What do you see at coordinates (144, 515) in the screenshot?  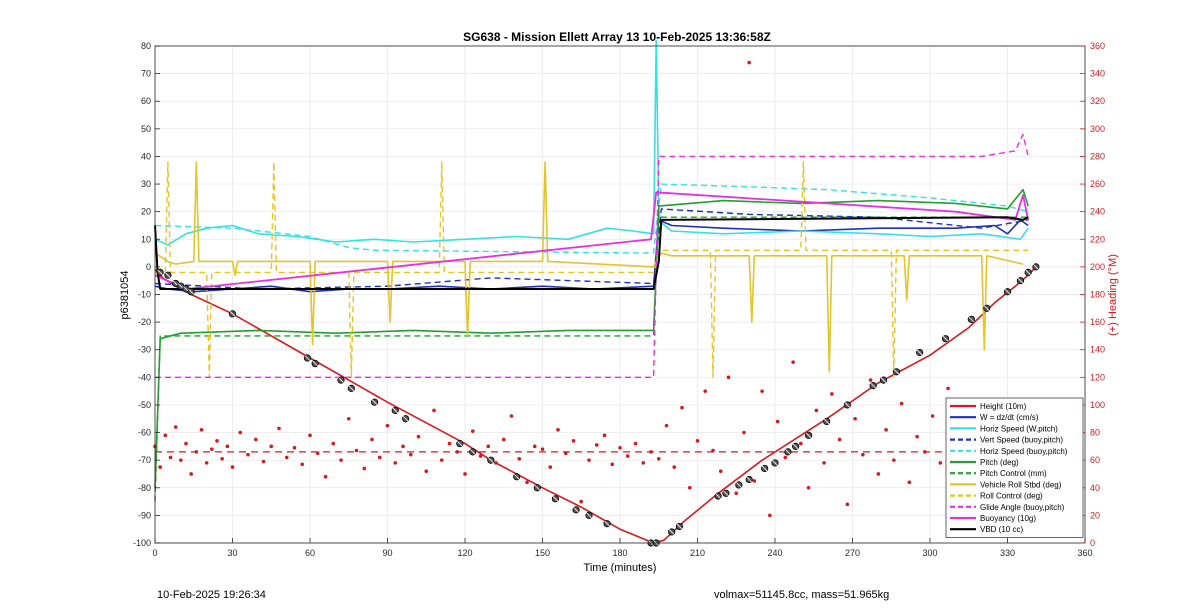 I see `y-tick-label: -90` at bounding box center [144, 515].